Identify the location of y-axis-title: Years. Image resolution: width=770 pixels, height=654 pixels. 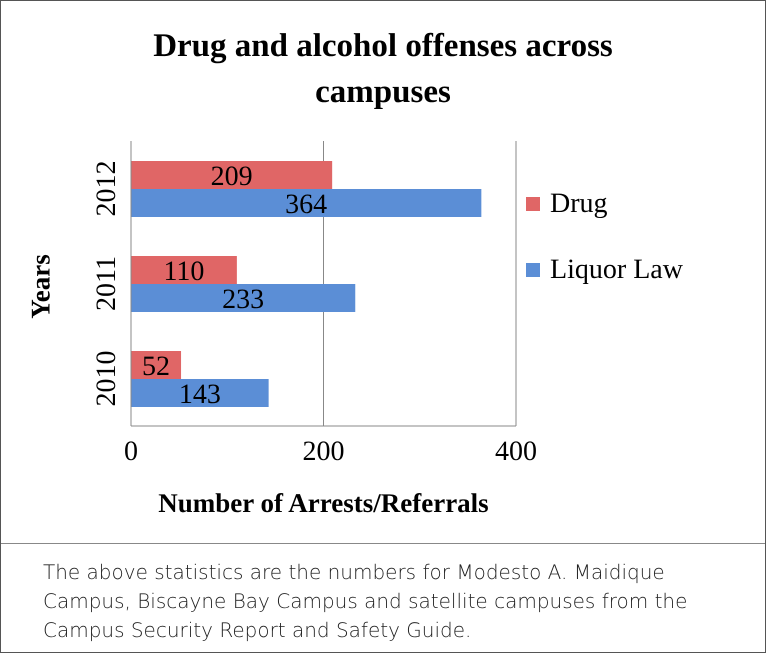
(41, 287).